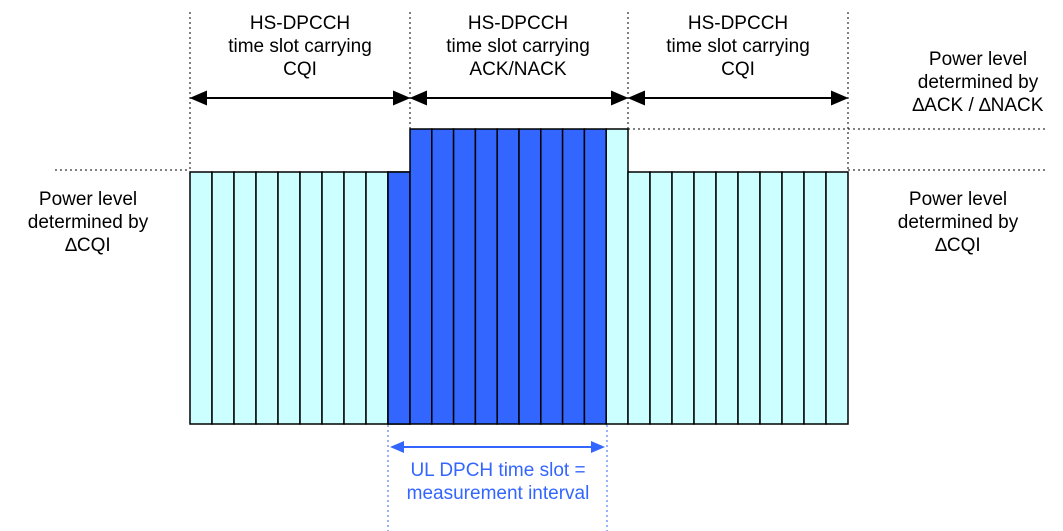  I want to click on arrow-middle-head-r, so click(620, 98).